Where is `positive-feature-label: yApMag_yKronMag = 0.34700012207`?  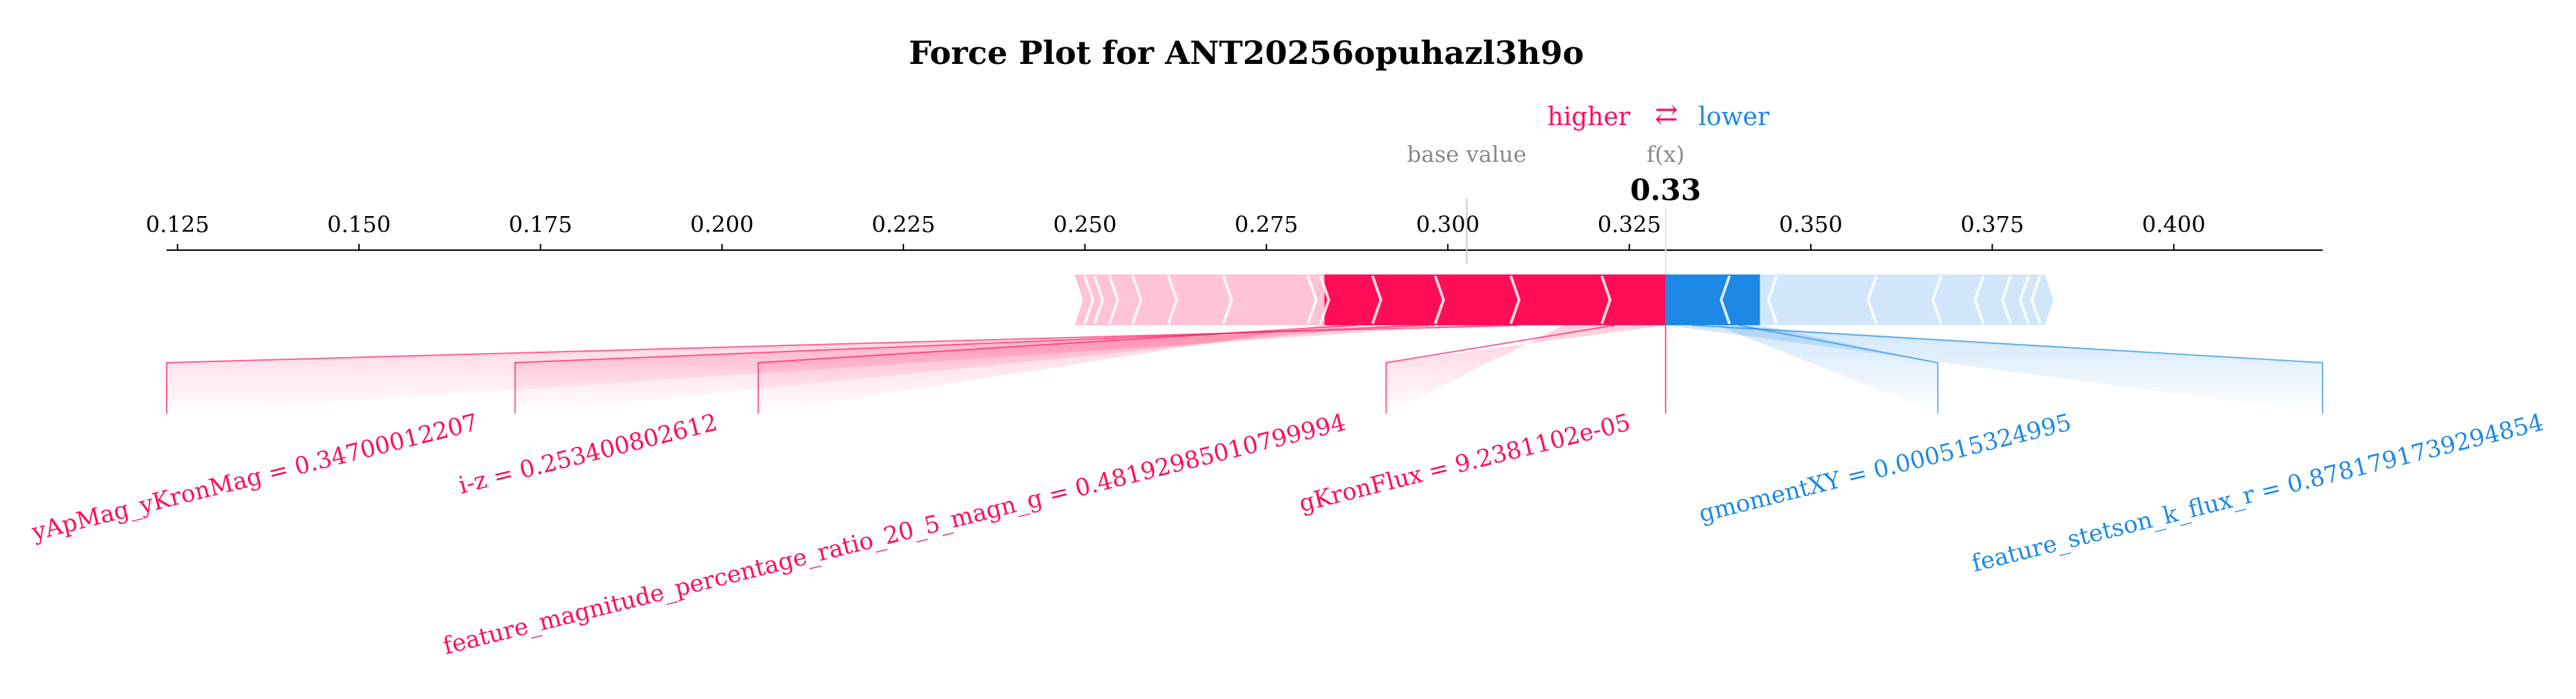 positive-feature-label: yApMag_yKronMag = 0.34700012207 is located at coordinates (254, 478).